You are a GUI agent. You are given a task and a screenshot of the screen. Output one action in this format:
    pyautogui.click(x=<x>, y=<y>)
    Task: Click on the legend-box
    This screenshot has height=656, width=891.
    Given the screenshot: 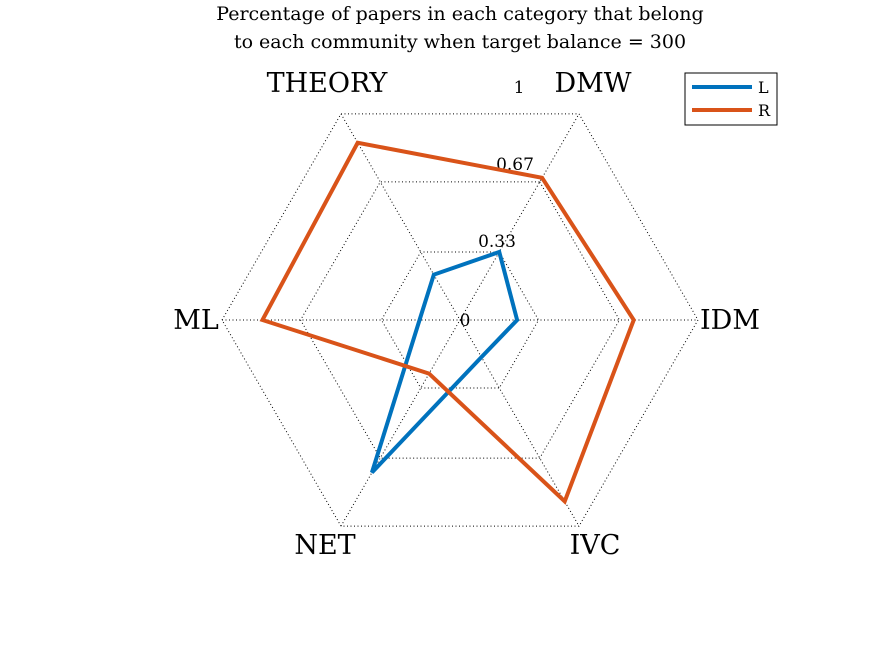 What is the action you would take?
    pyautogui.click(x=731, y=99)
    